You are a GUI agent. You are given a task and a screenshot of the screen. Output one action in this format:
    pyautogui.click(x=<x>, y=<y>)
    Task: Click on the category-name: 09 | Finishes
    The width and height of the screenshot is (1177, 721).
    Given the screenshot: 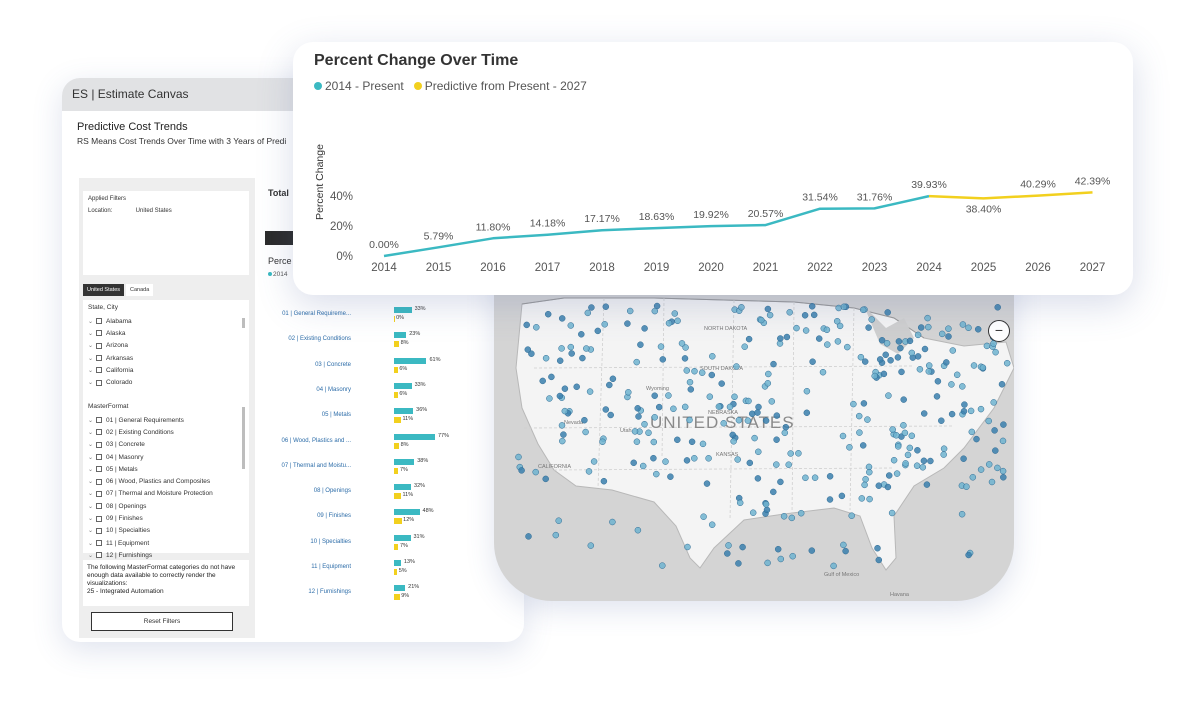 What is the action you would take?
    pyautogui.click(x=334, y=516)
    